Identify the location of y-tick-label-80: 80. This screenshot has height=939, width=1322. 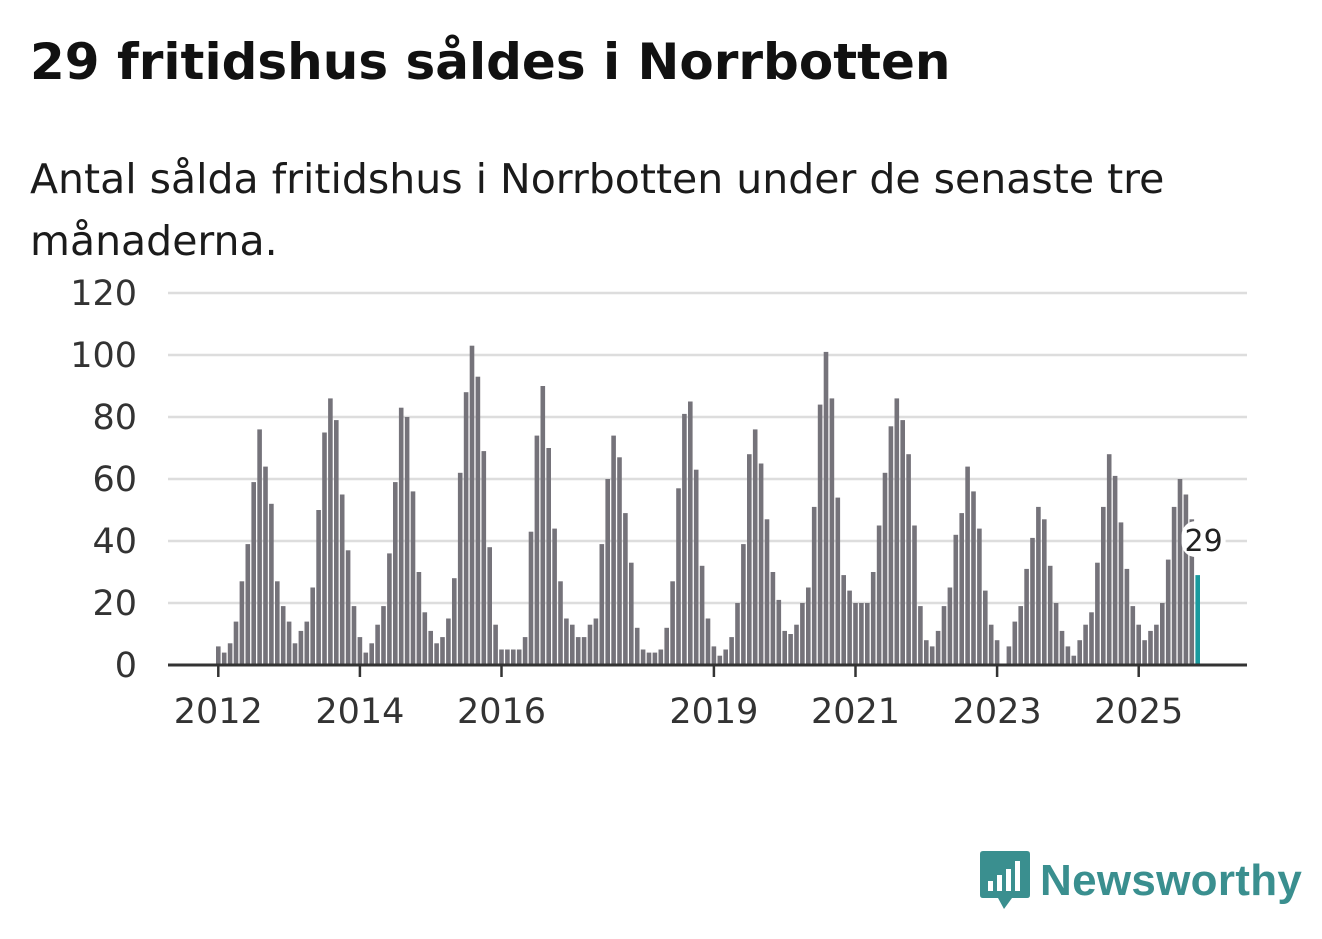
(114, 418).